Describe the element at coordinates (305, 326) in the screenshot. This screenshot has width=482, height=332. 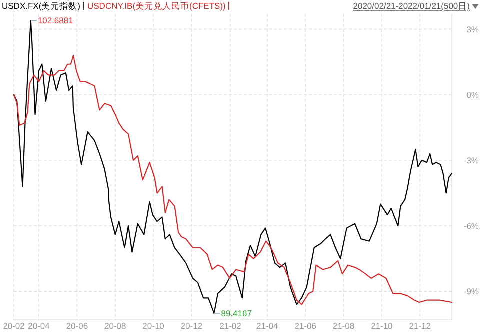
I see `x-tick-label: 21-06` at that location.